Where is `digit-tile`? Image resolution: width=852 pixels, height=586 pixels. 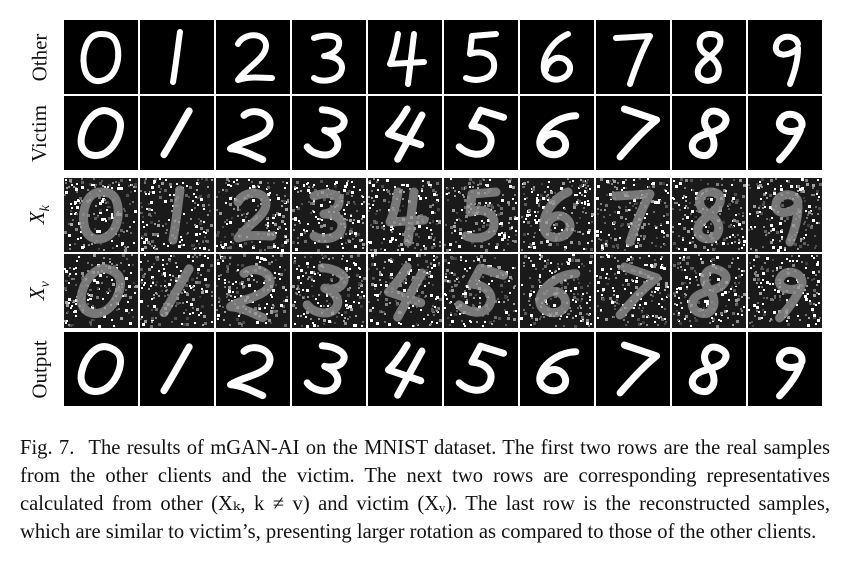 digit-tile is located at coordinates (253, 369).